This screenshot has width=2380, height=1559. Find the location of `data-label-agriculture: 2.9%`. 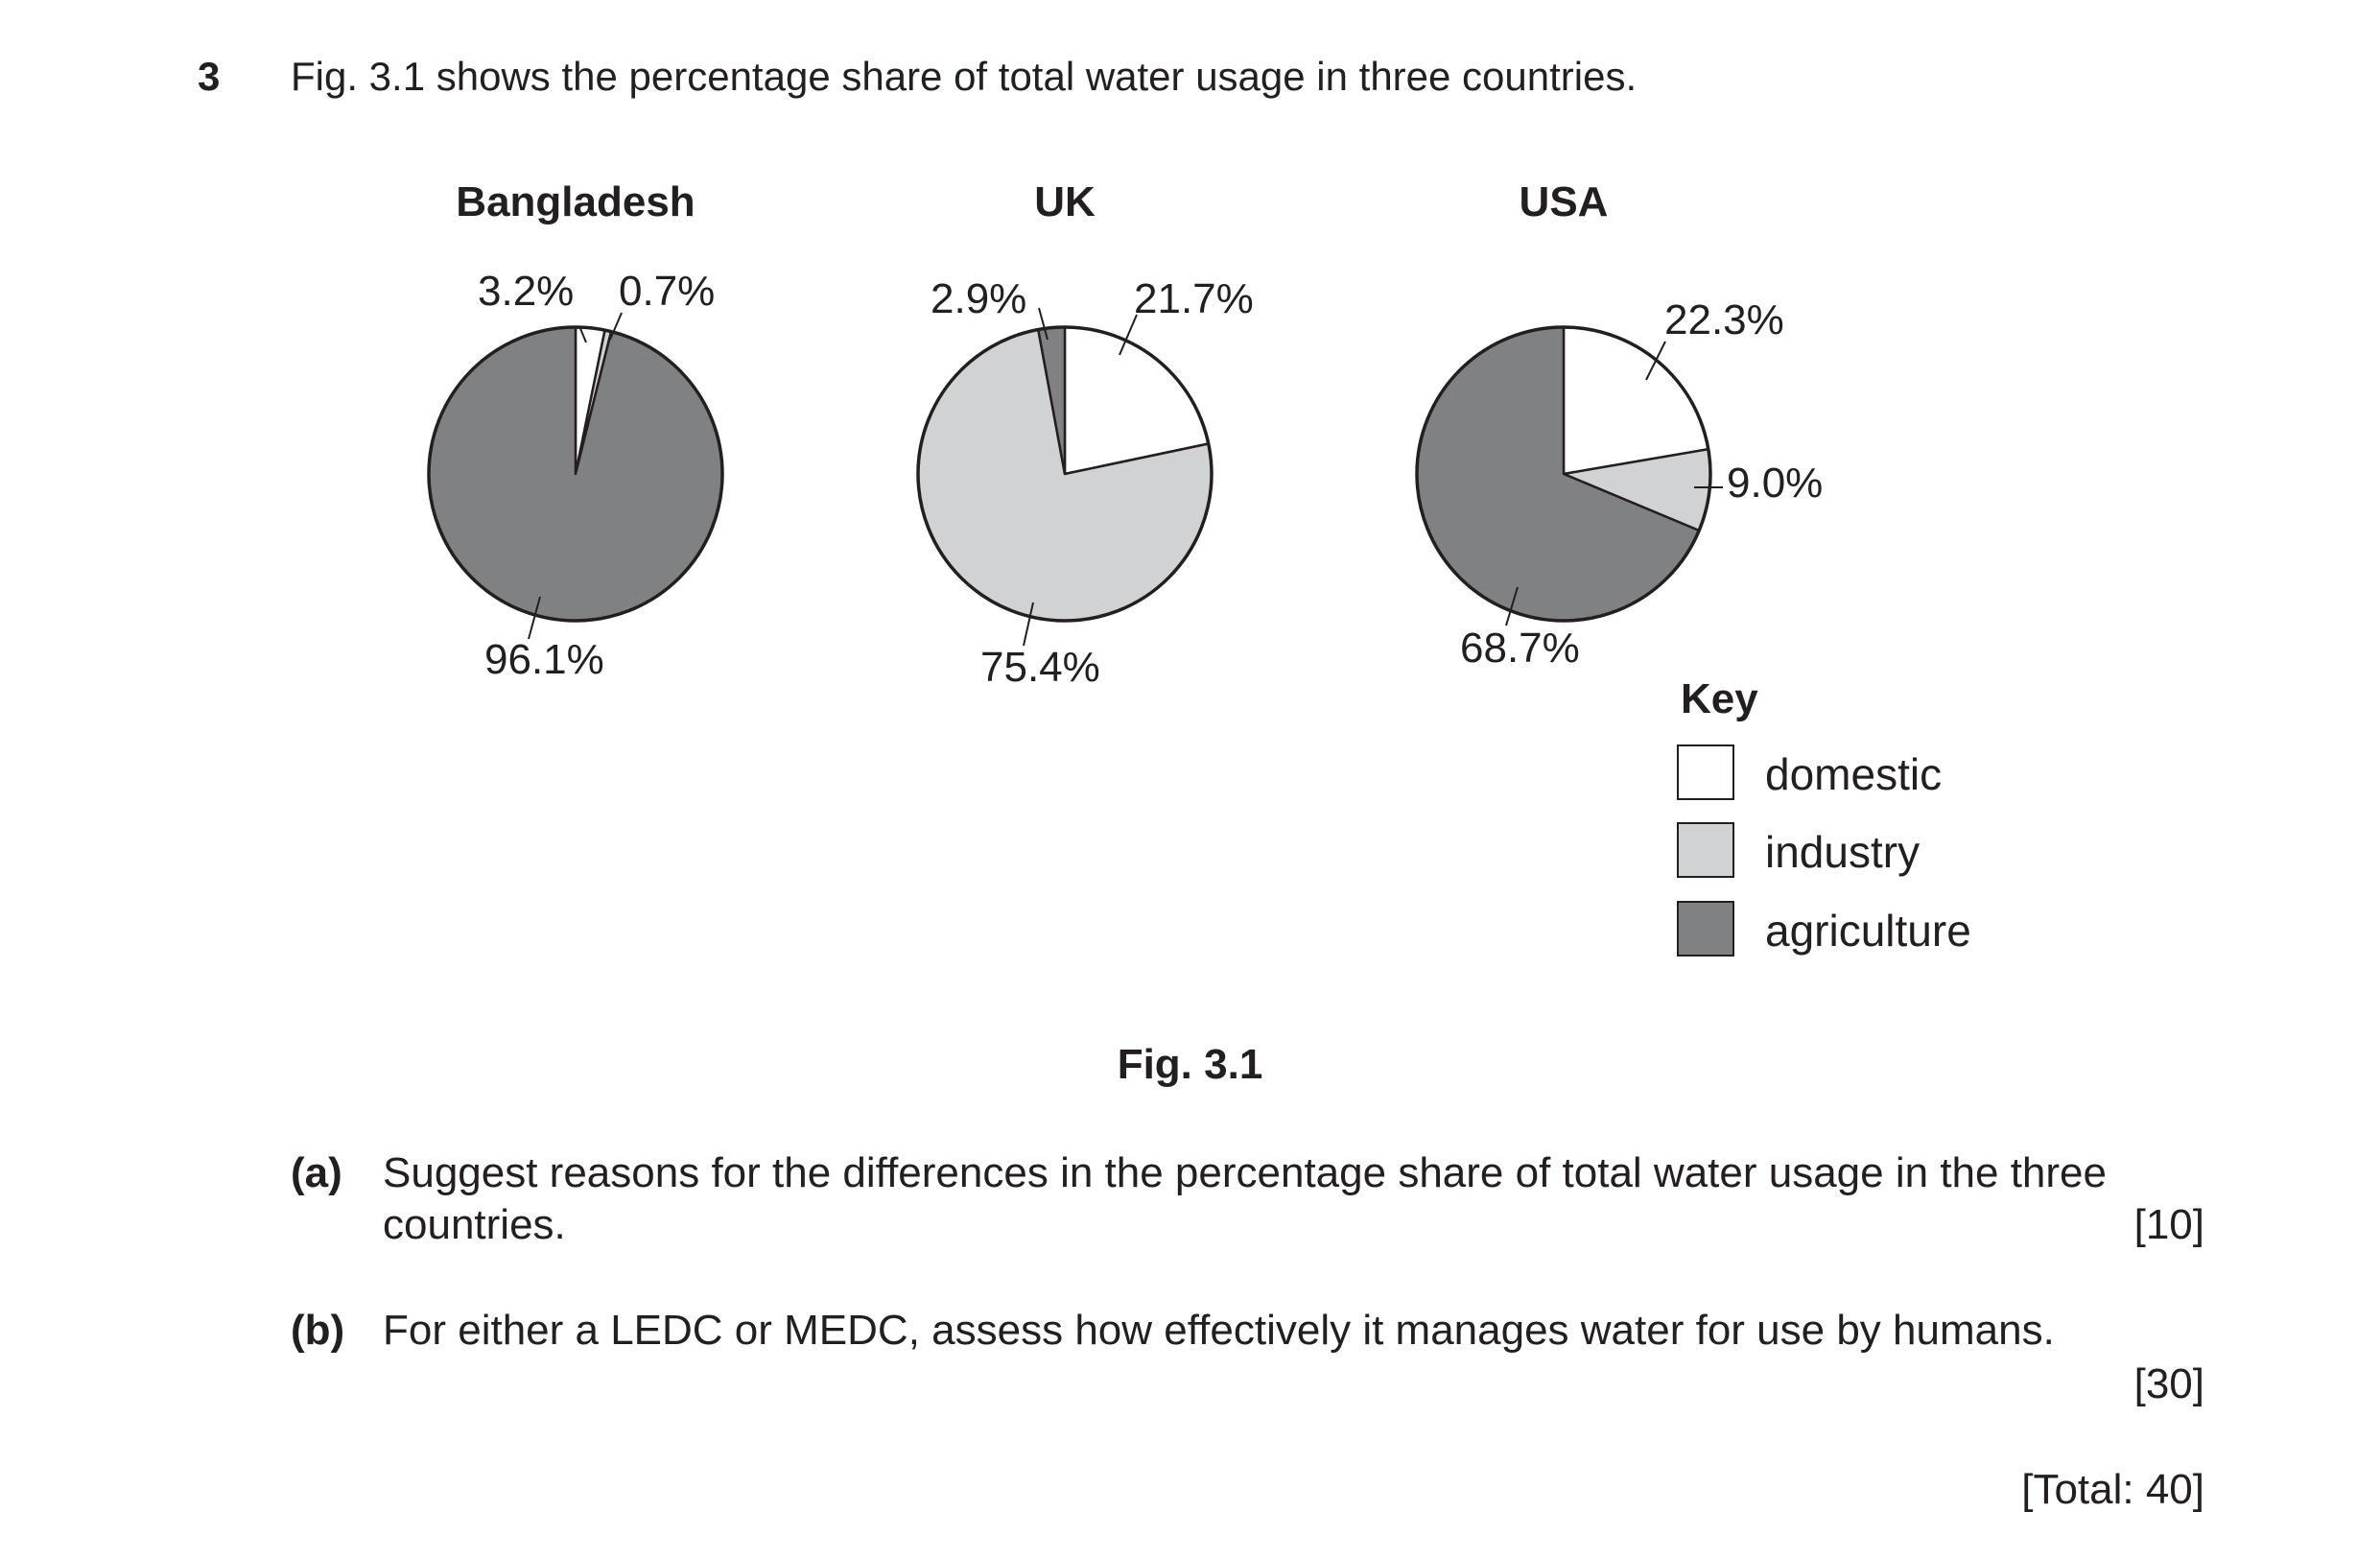

data-label-agriculture: 2.9% is located at coordinates (979, 298).